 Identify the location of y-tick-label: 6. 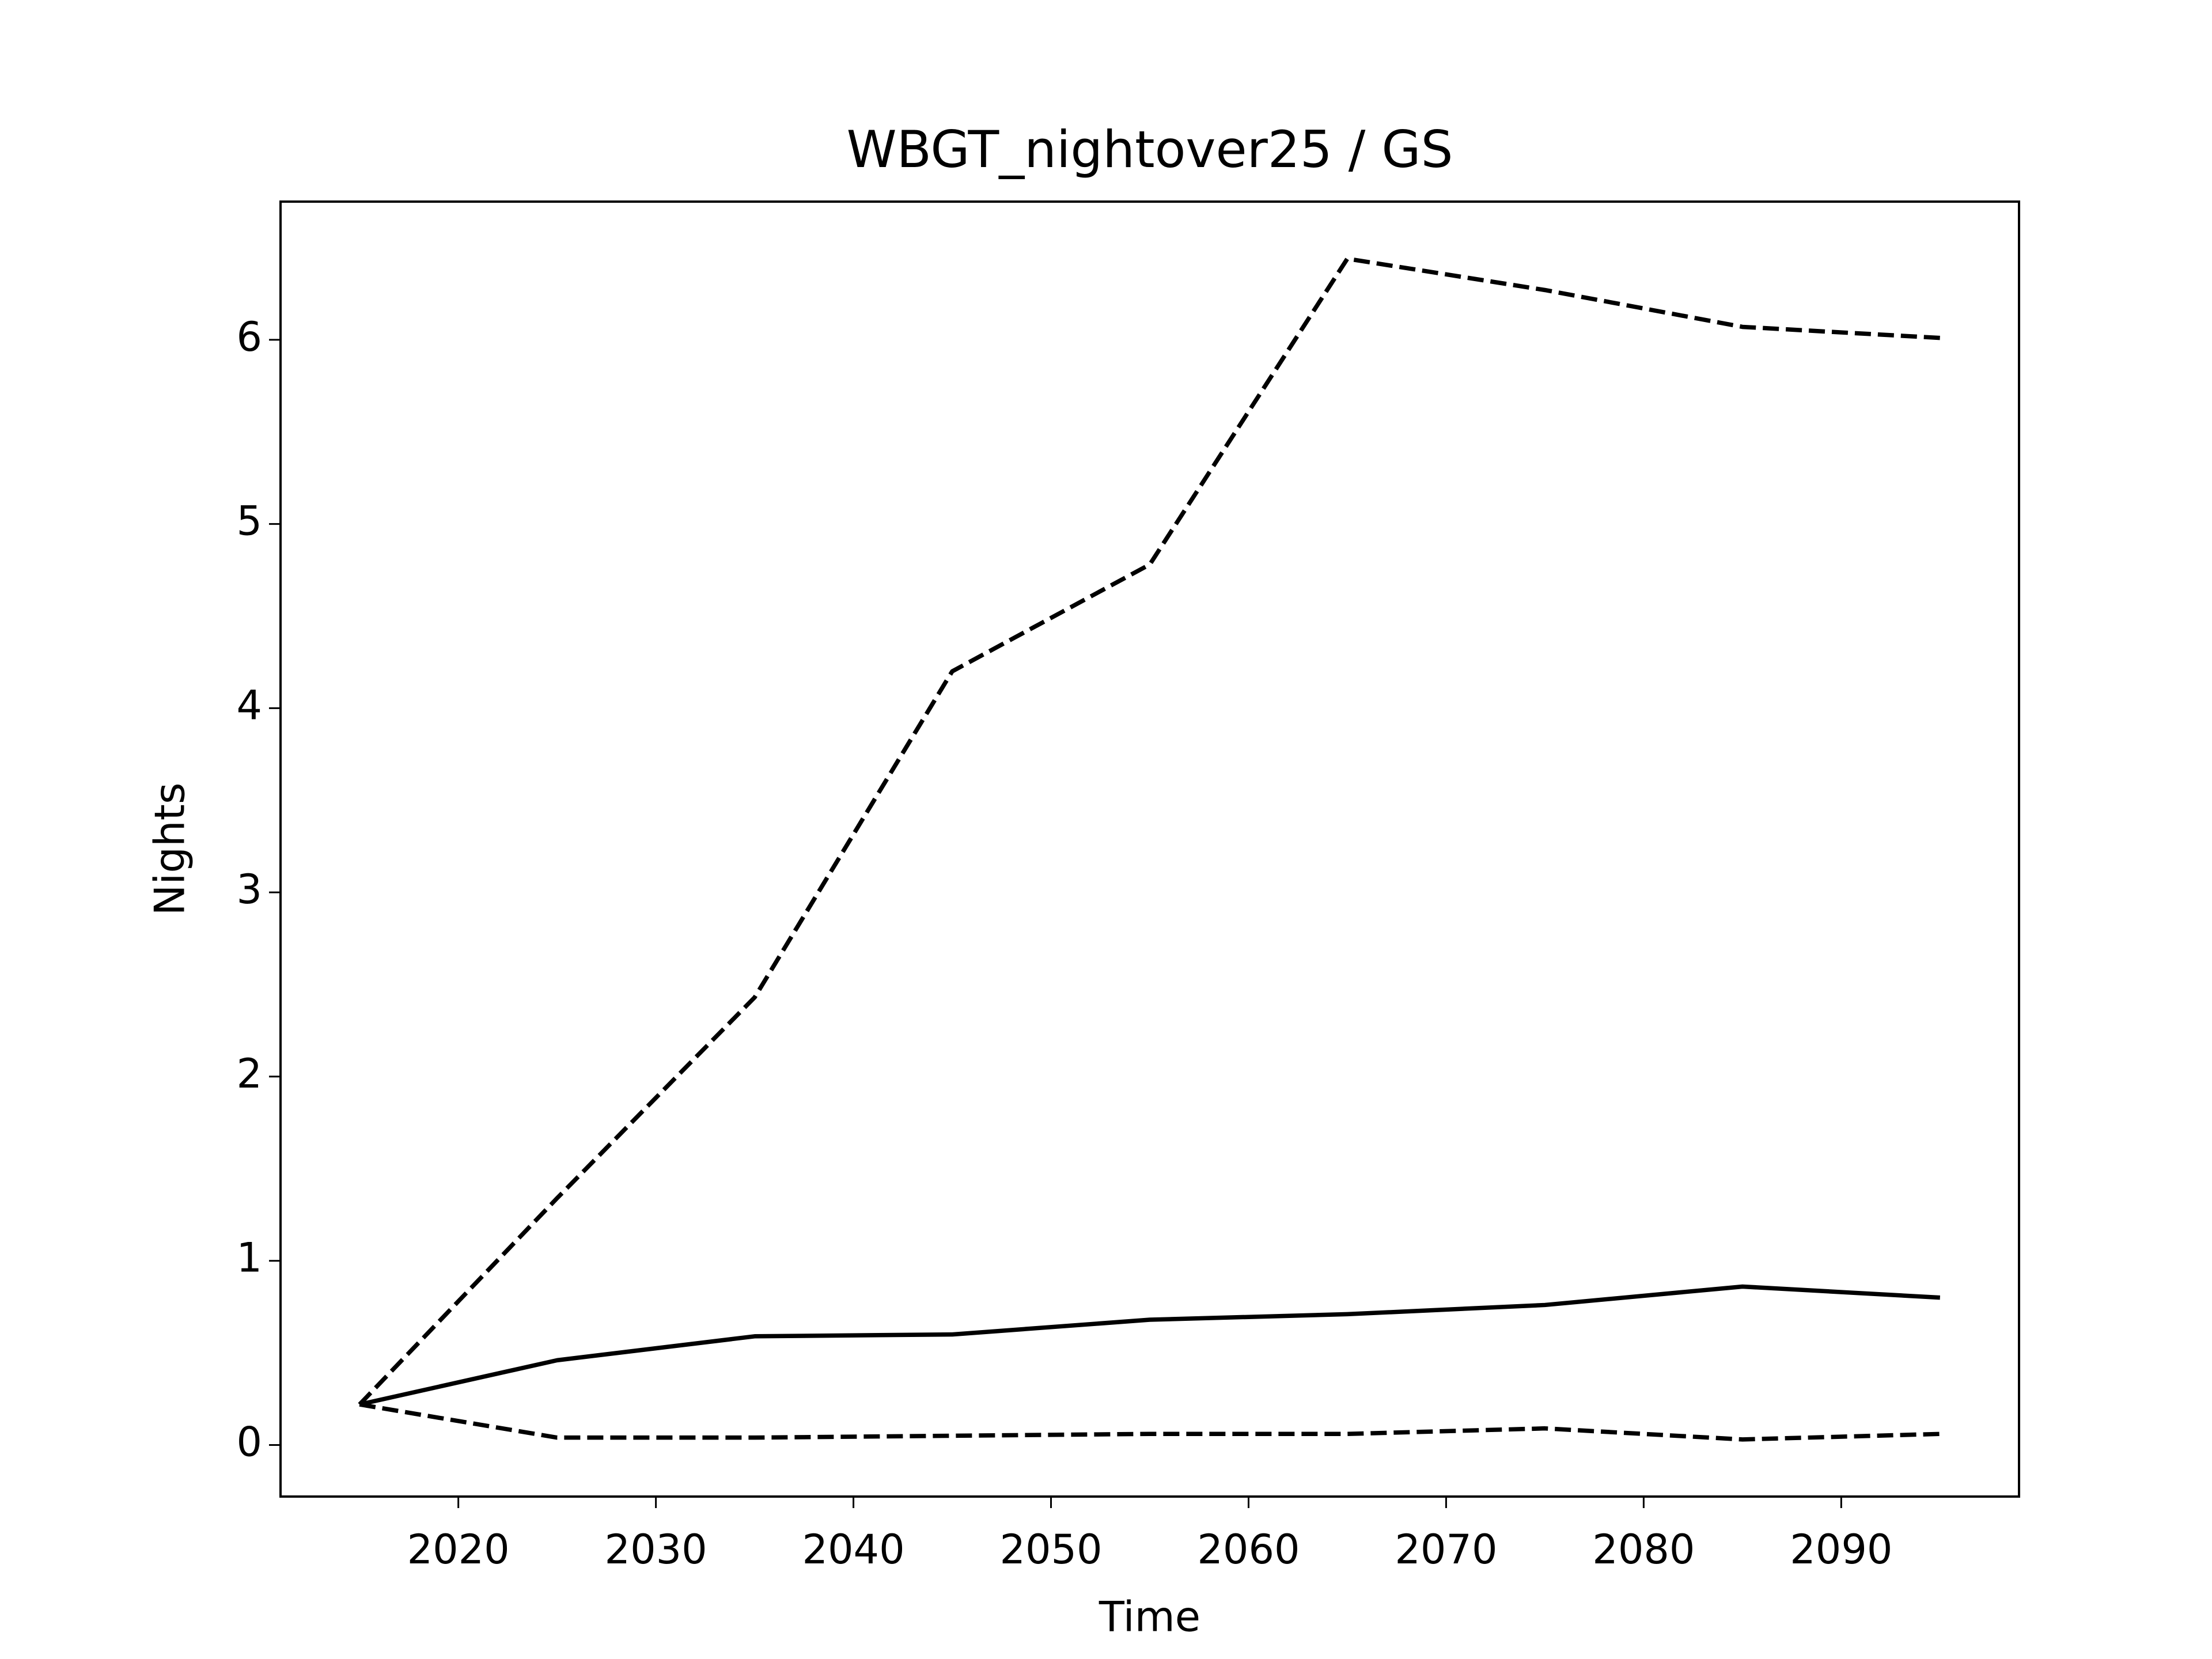
(249, 337).